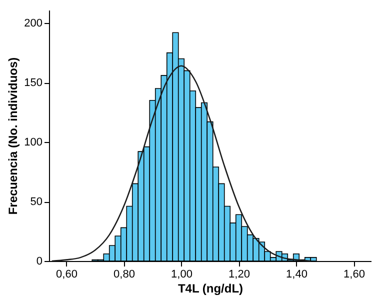 This screenshot has height=300, width=385. What do you see at coordinates (33, 24) in the screenshot?
I see `y-tick-label: 200` at bounding box center [33, 24].